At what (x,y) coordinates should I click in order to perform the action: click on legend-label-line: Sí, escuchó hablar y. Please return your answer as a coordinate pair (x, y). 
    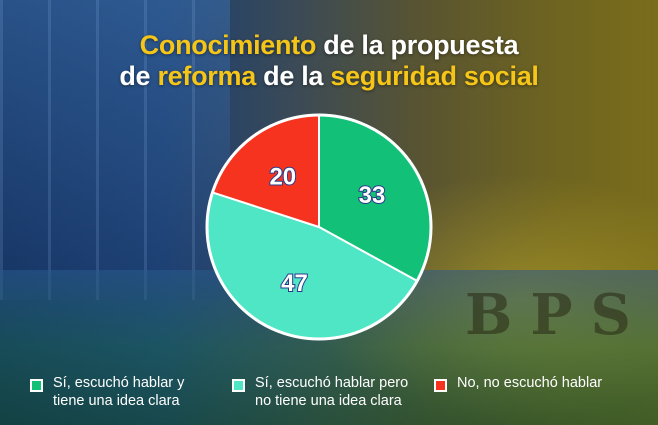
    Looking at the image, I should click on (119, 383).